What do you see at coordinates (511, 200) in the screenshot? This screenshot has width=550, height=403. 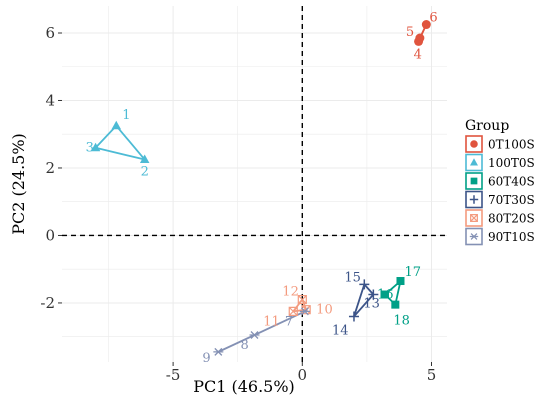 I see `legend-label-70t30s: 70T30S` at bounding box center [511, 200].